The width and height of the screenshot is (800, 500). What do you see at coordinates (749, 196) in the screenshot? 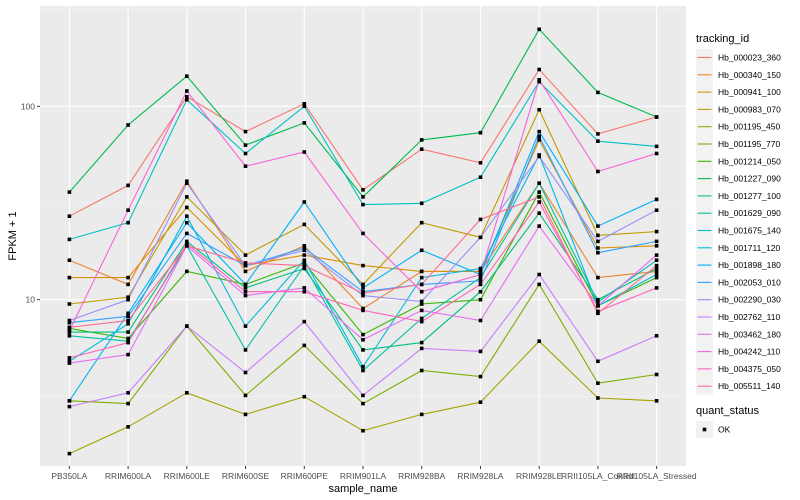
I see `legend-label: Hb_001277_100` at bounding box center [749, 196].